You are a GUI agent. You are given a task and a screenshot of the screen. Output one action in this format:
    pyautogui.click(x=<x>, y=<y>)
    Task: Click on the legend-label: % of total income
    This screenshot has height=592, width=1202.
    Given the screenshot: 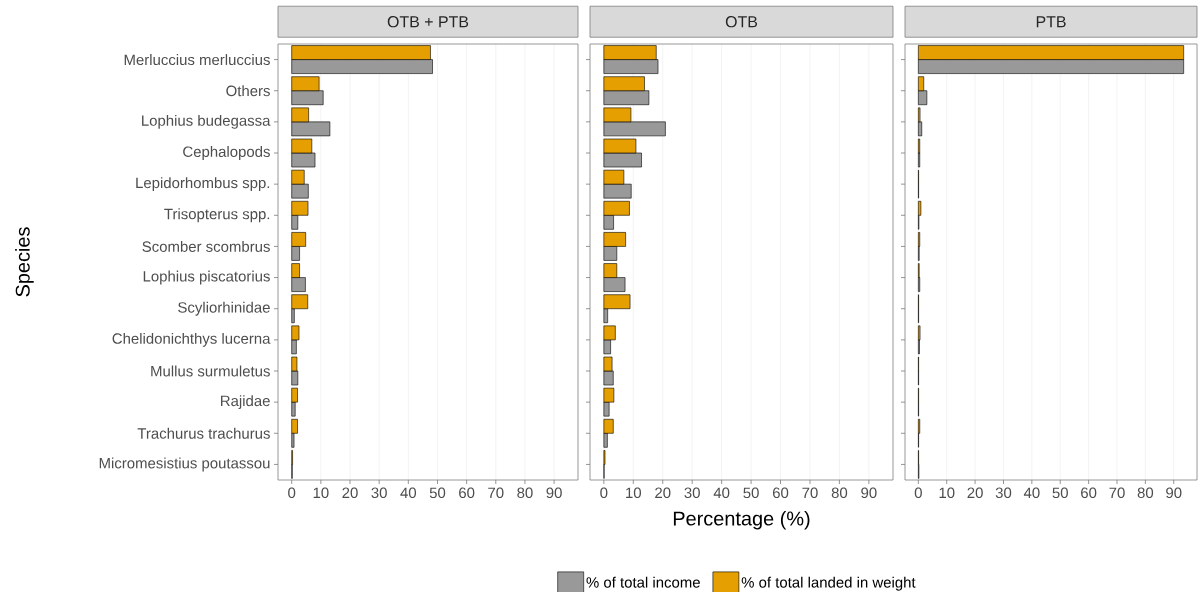 What is the action you would take?
    pyautogui.click(x=643, y=582)
    